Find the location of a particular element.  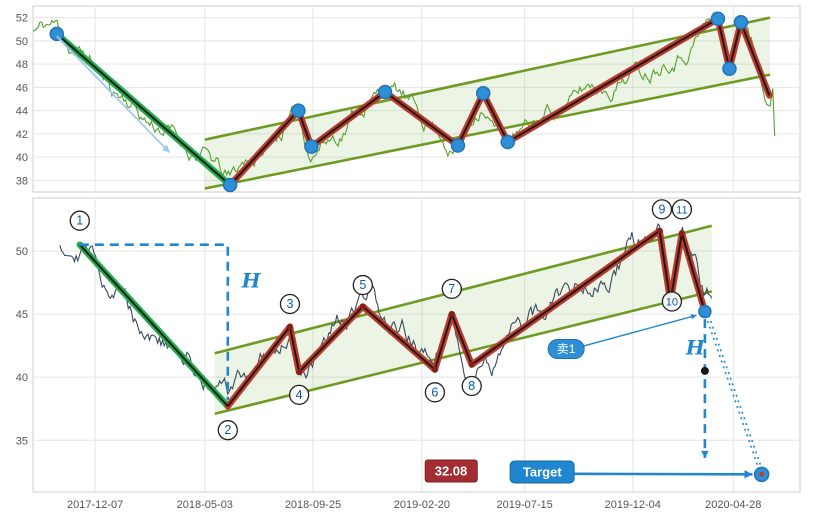

wave-number-label: 1 is located at coordinates (79, 221).